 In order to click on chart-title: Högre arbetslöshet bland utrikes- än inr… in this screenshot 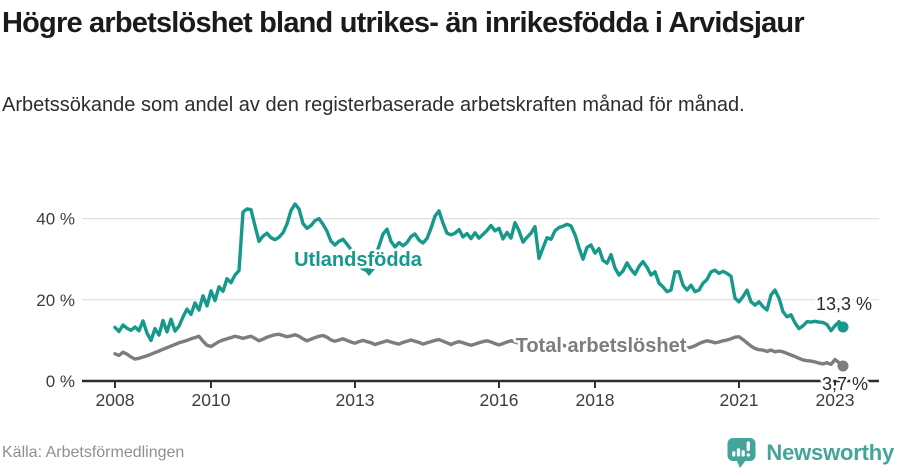, I will do `click(403, 23)`.